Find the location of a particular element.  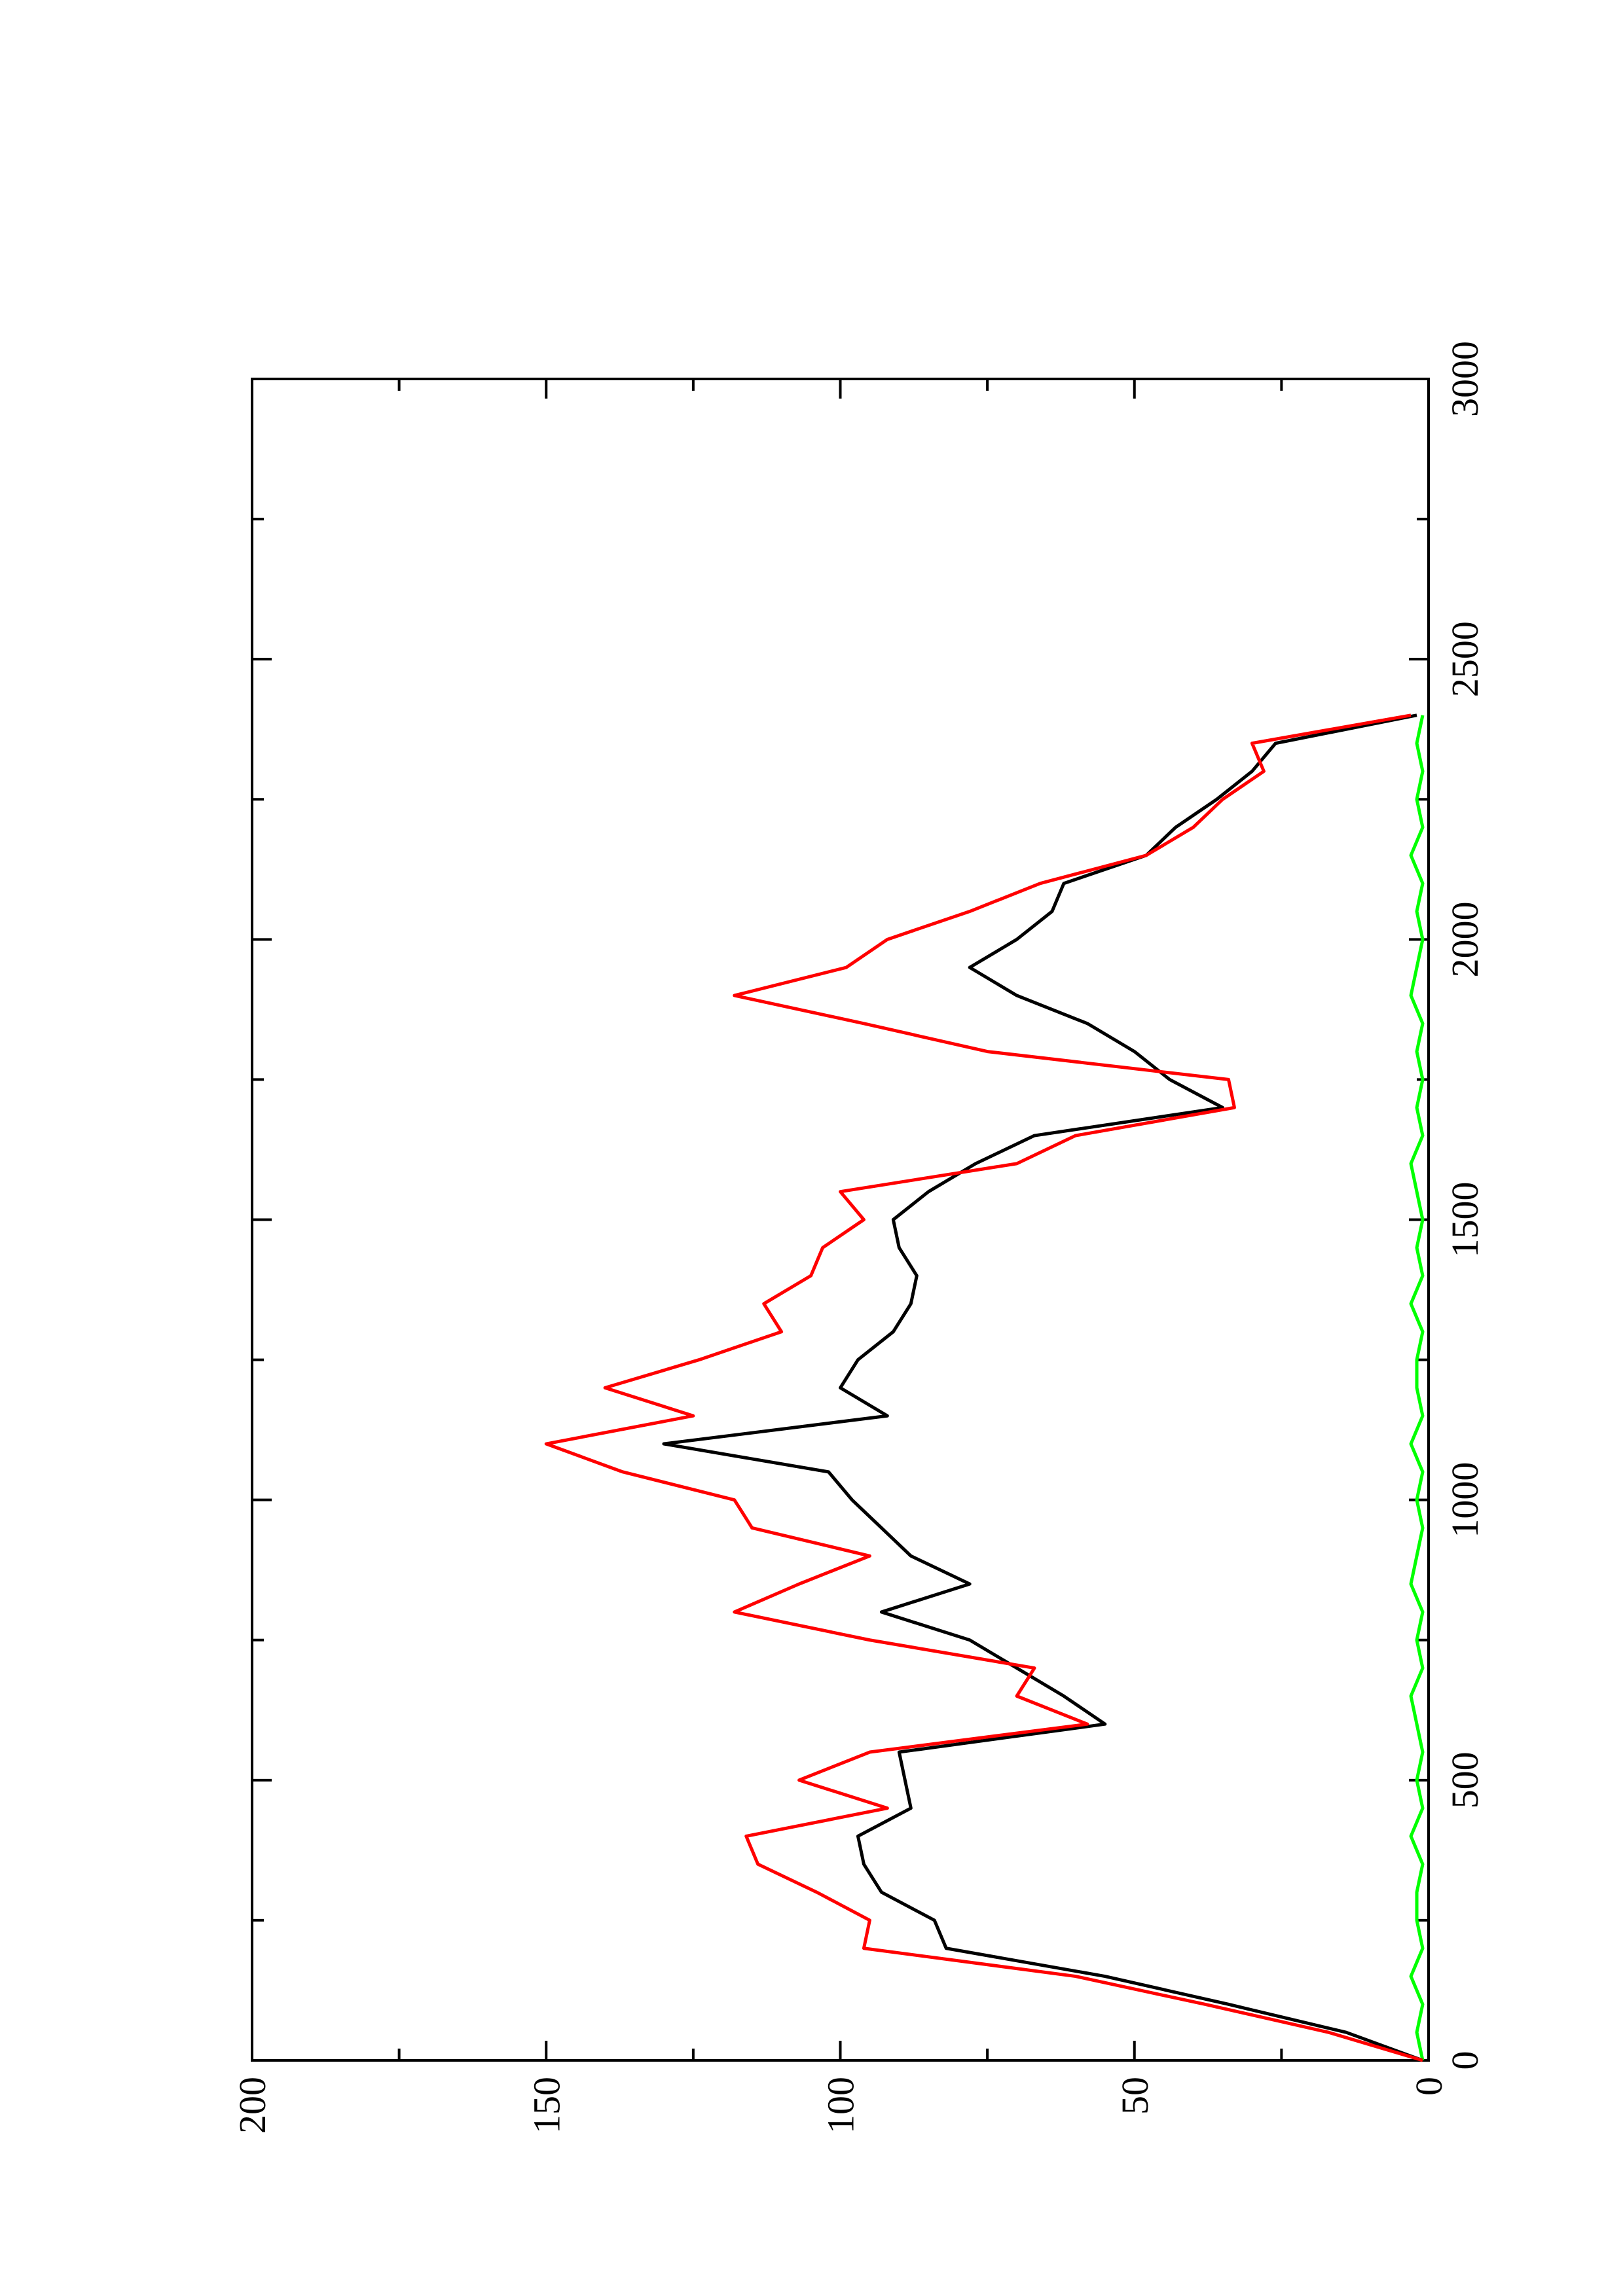

x-tick-label: 2000 is located at coordinates (1465, 939).